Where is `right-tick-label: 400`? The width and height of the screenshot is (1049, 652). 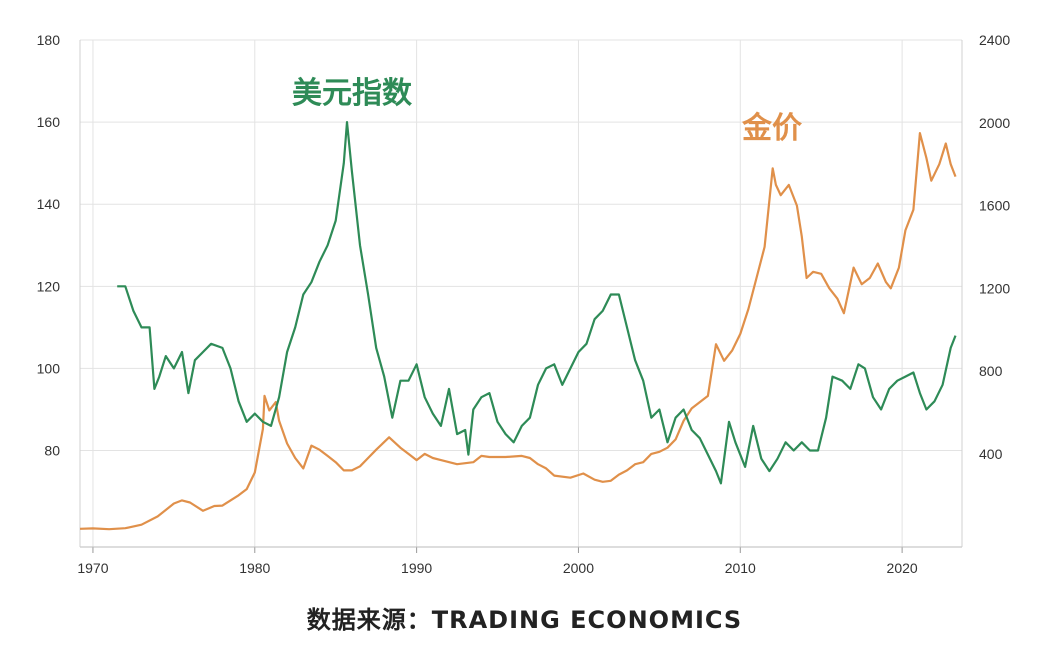 right-tick-label: 400 is located at coordinates (991, 454).